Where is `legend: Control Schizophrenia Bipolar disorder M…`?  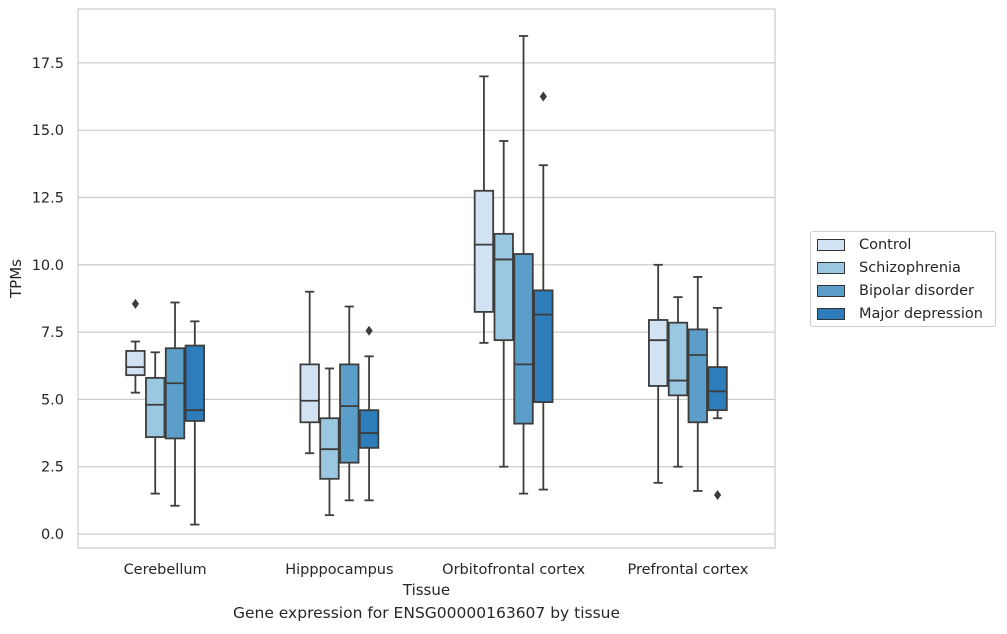 legend: Control Schizophrenia Bipolar disorder M… is located at coordinates (903, 279).